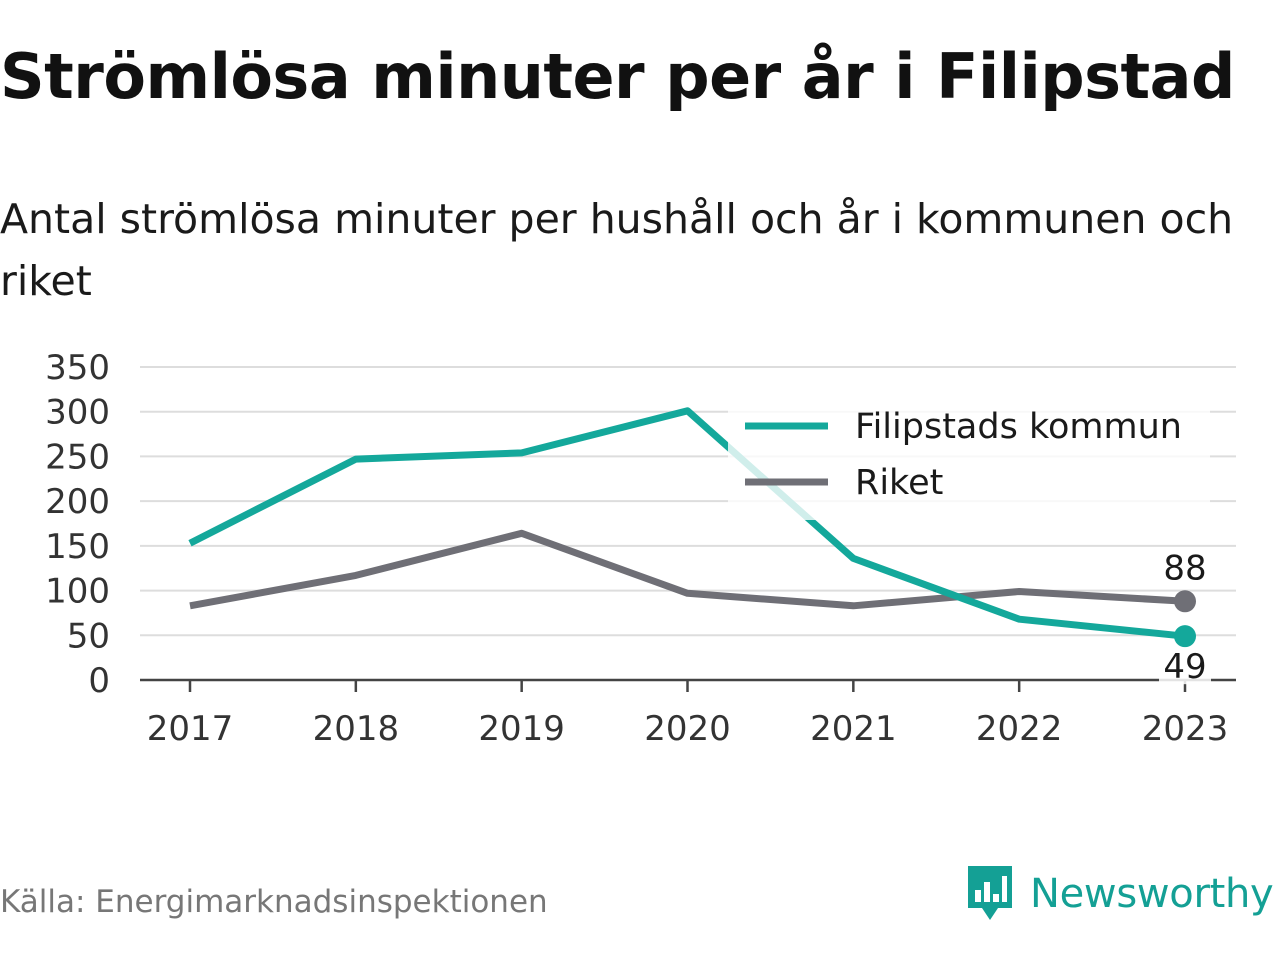 The width and height of the screenshot is (1280, 960). Describe the element at coordinates (77, 502) in the screenshot. I see `y-tick-label: 200` at that location.